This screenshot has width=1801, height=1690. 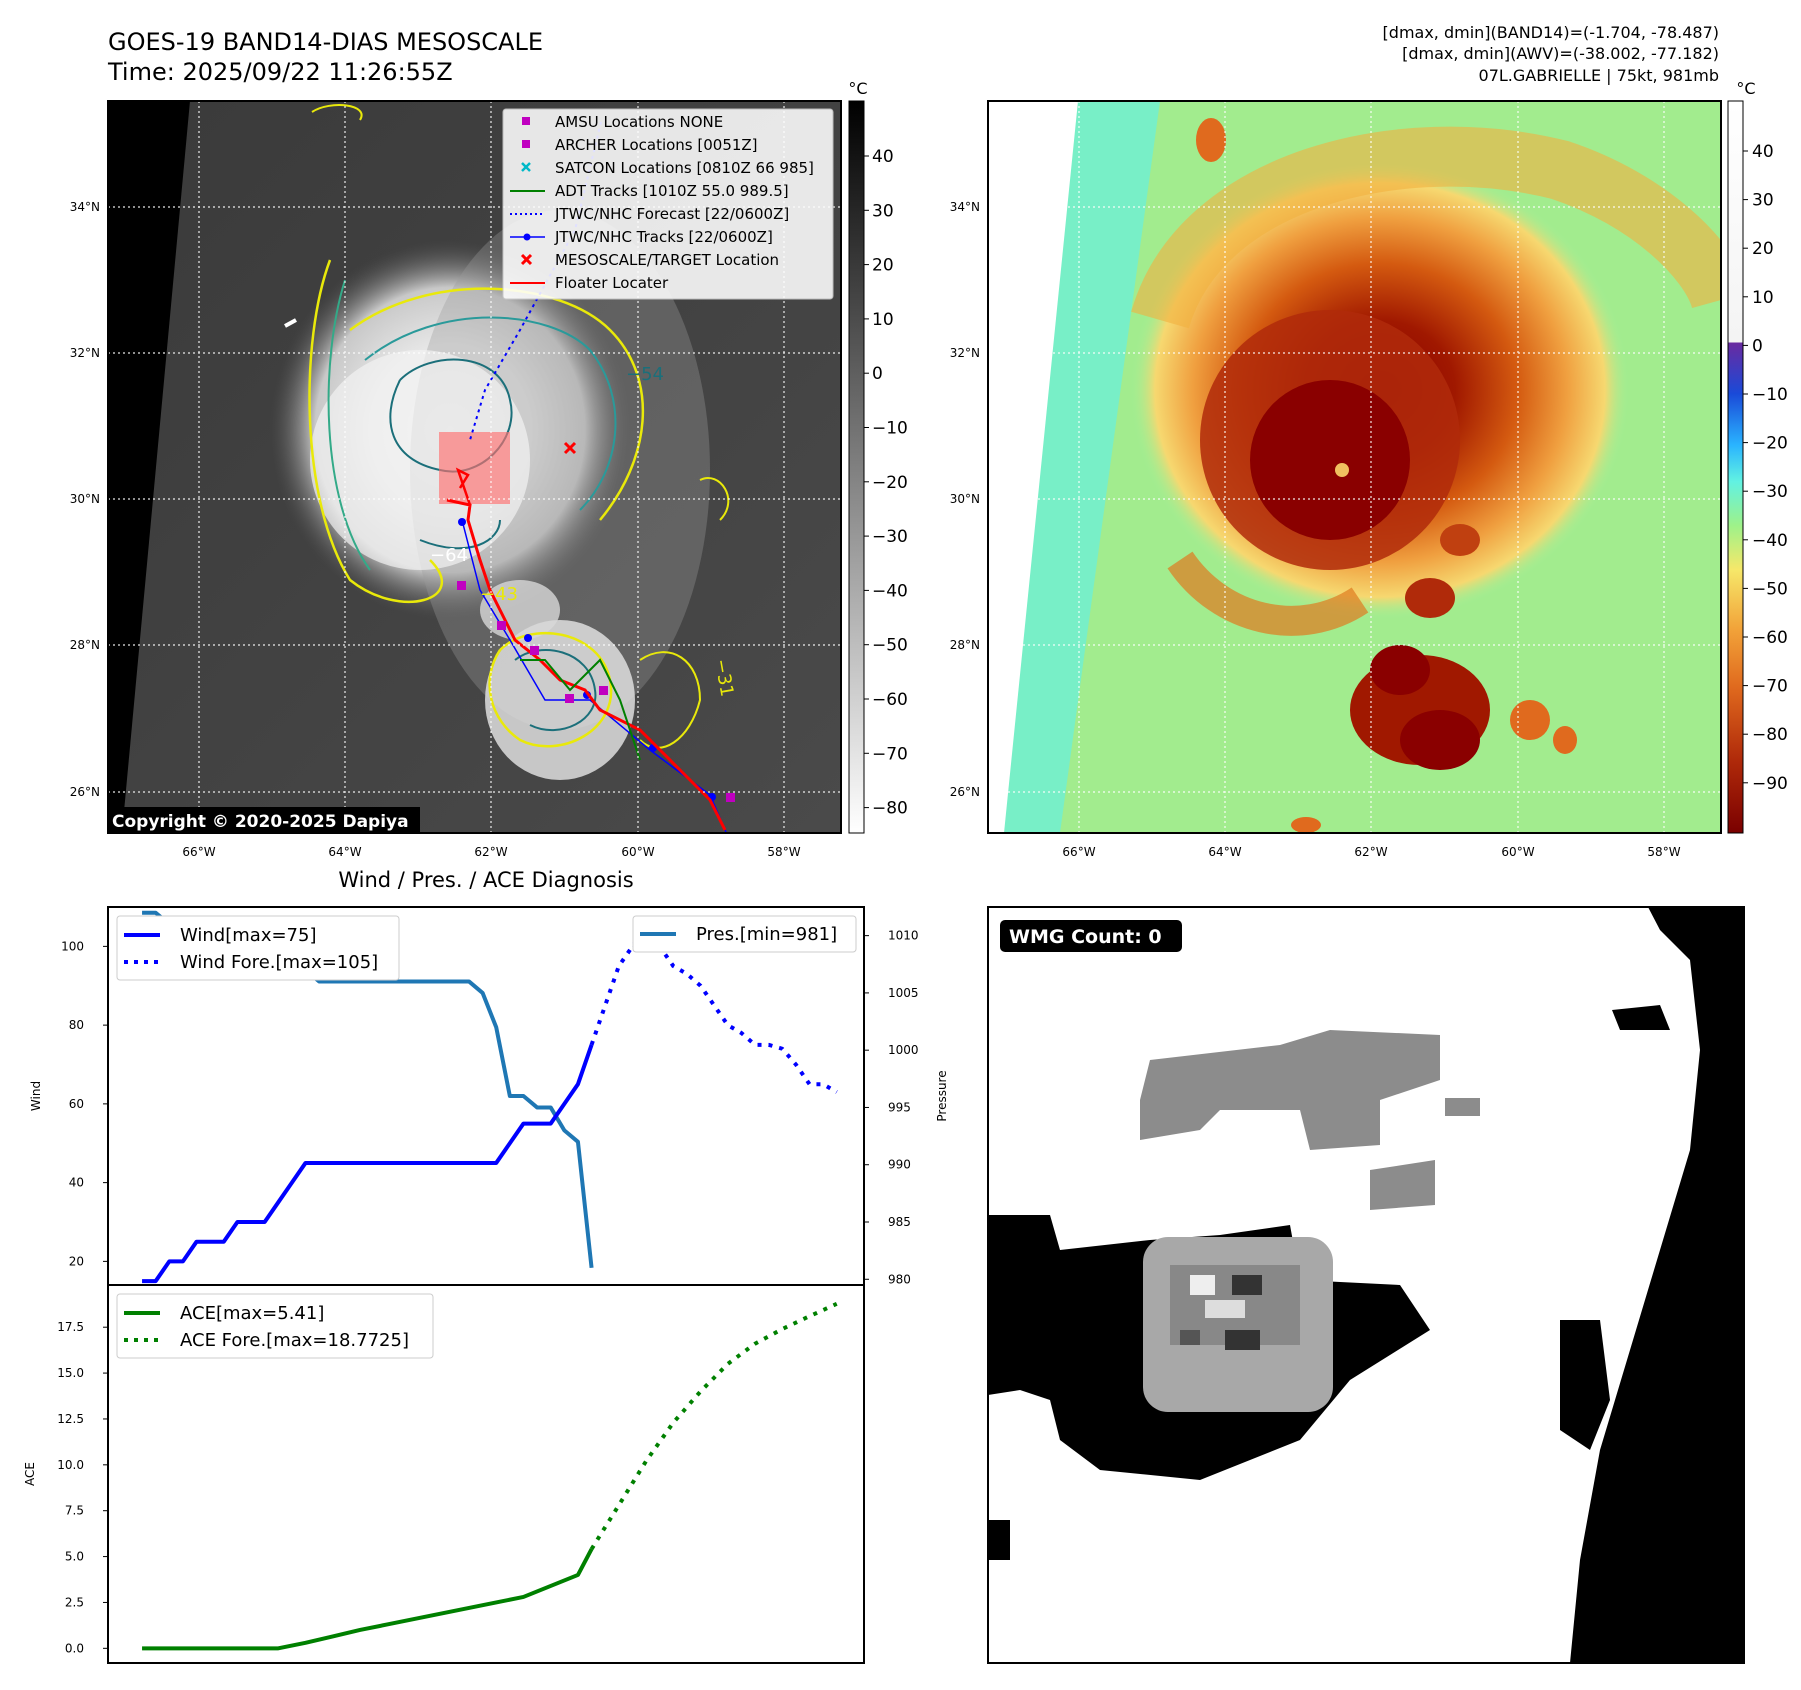 I want to click on cbar-right-tick-label: 20, so click(x=1763, y=249).